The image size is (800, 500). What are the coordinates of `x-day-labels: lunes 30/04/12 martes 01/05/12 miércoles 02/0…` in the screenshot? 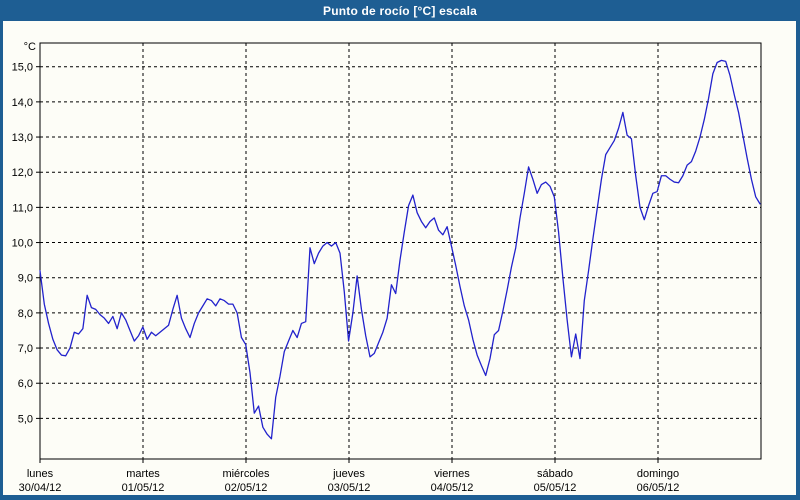 It's located at (349, 481).